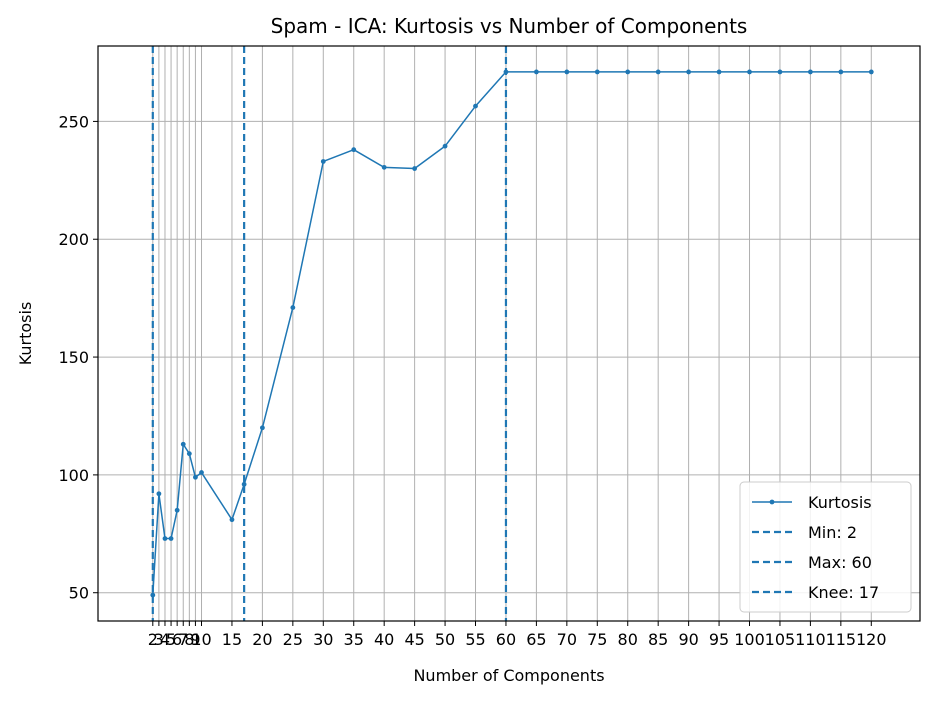 The width and height of the screenshot is (937, 704). What do you see at coordinates (73, 121) in the screenshot?
I see `y-tick-label: 250` at bounding box center [73, 121].